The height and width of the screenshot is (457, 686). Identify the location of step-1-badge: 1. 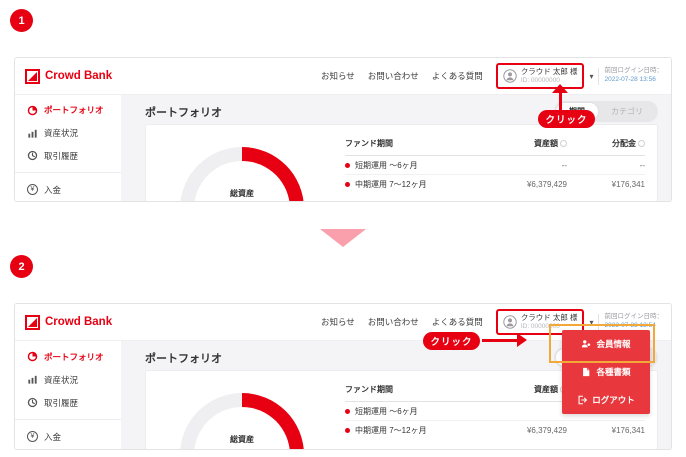
(21, 20).